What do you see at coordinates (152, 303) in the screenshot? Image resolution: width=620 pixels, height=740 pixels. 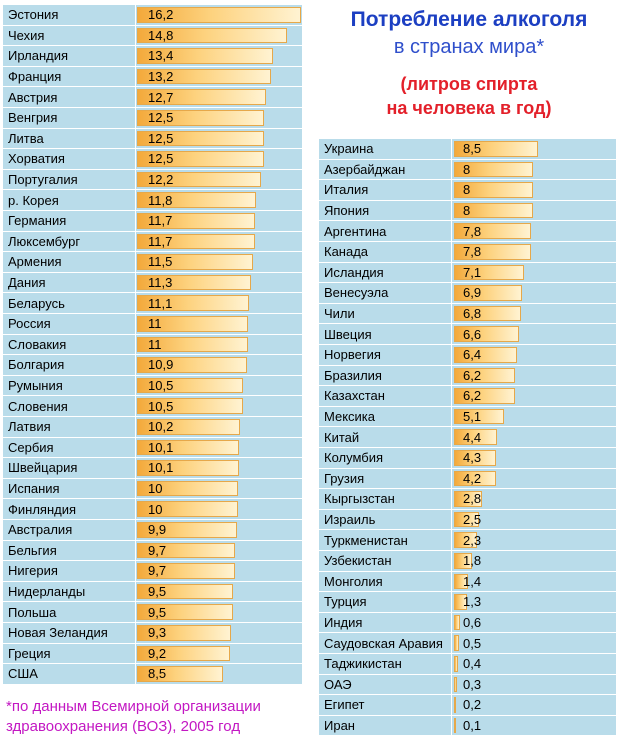 I see `table-row: Беларусь 11,1` at bounding box center [152, 303].